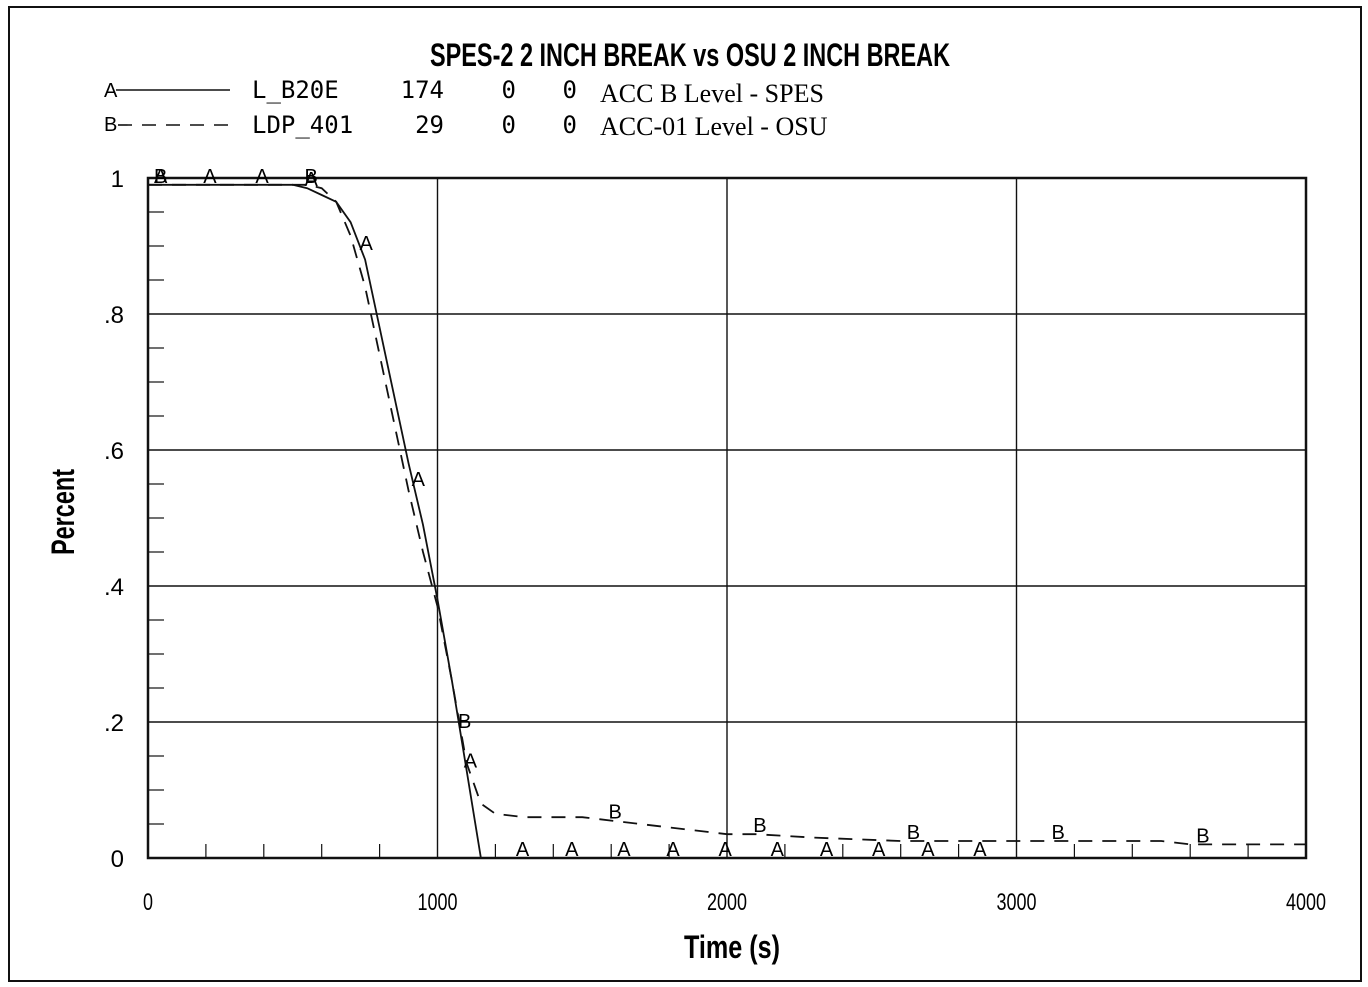 The image size is (1368, 987). What do you see at coordinates (110, 125) in the screenshot?
I see `legend-marker-b: B` at bounding box center [110, 125].